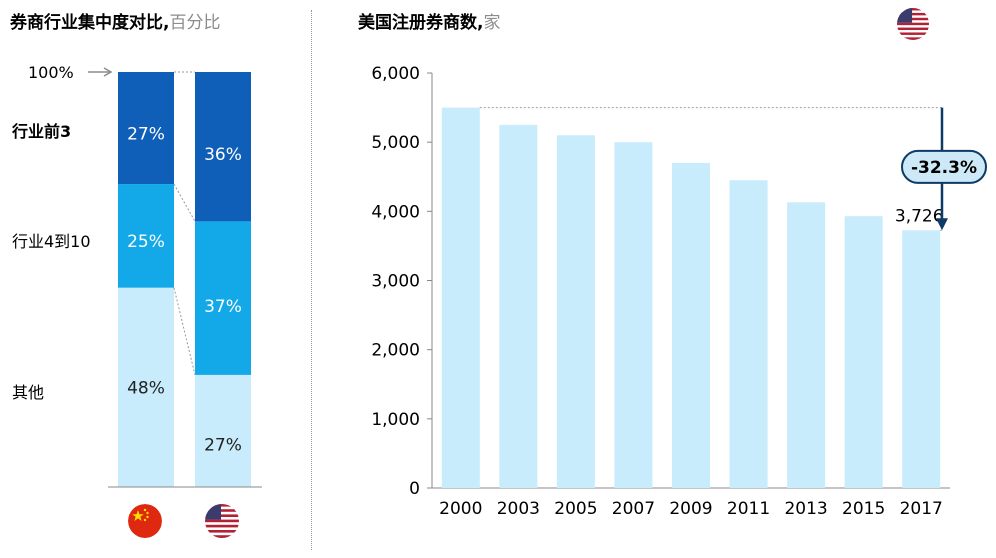 This screenshot has width=996, height=558. I want to click on x-tick-label: 2013, so click(805, 509).